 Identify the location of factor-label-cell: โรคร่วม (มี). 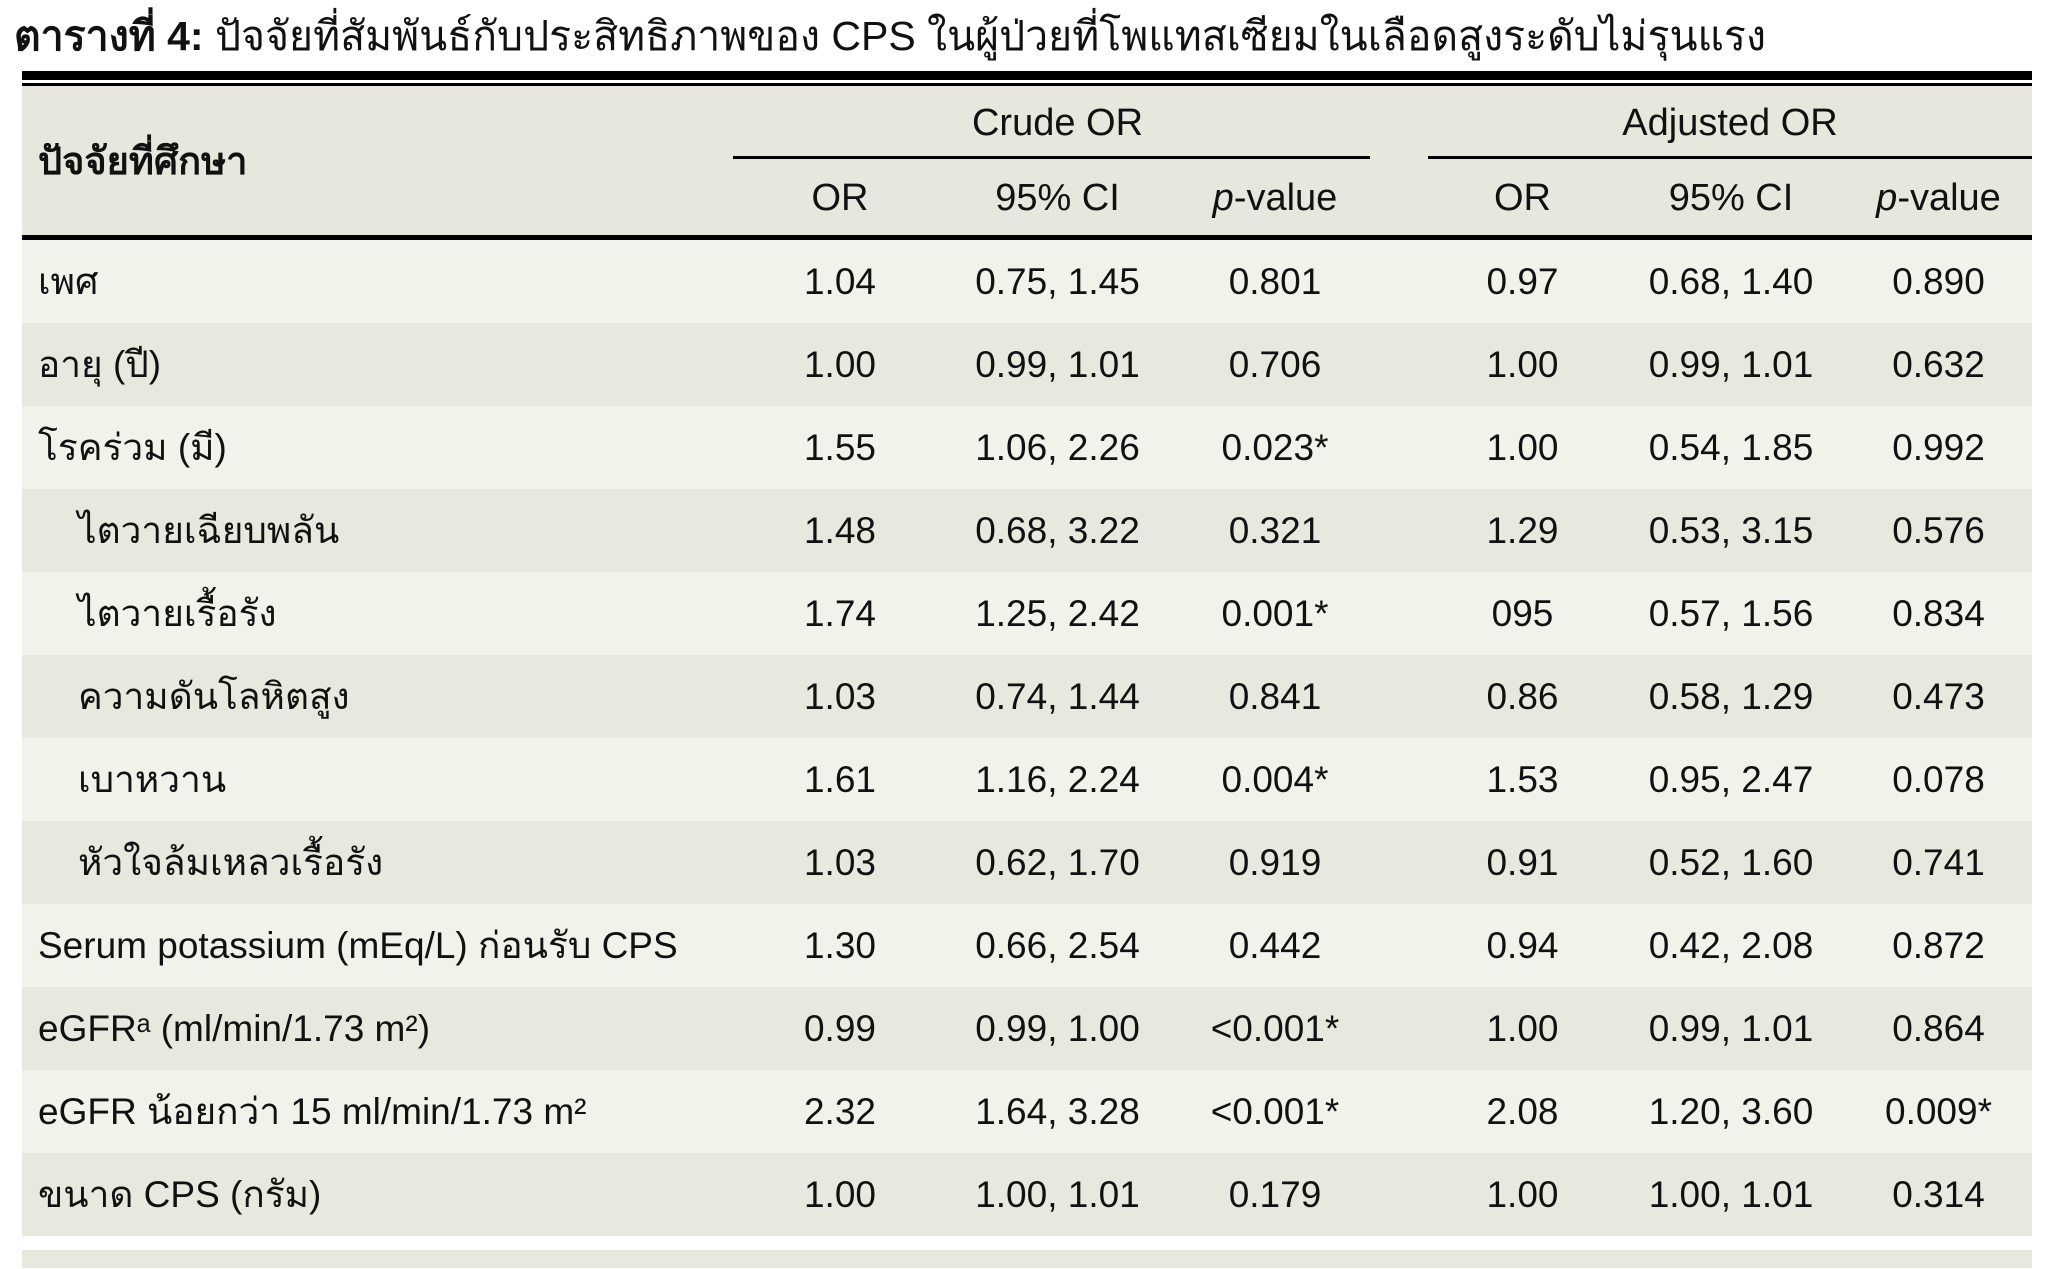
(132, 447).